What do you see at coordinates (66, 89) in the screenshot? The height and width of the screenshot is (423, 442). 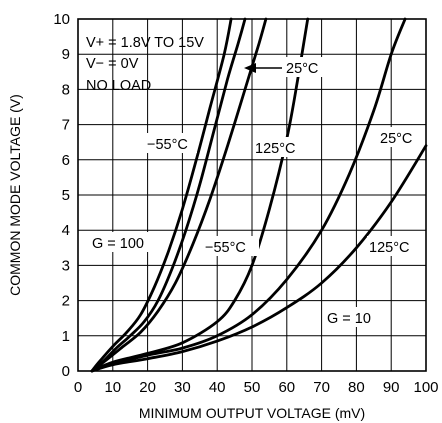 I see `y-tick-label: 8` at bounding box center [66, 89].